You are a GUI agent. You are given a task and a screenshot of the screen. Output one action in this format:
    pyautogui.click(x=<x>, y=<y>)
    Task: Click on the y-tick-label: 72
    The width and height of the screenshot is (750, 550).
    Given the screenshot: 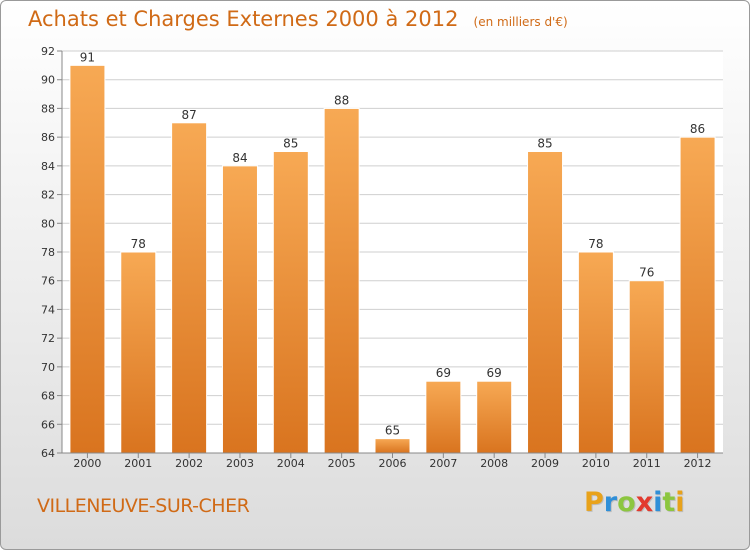 What is the action you would take?
    pyautogui.click(x=48, y=338)
    